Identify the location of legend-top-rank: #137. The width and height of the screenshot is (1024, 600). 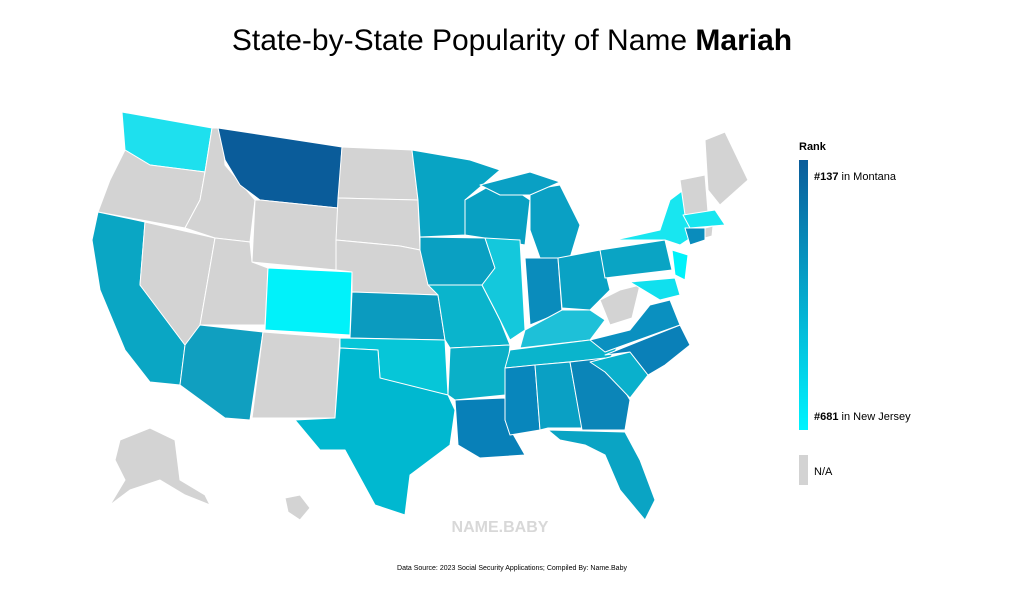
(826, 177).